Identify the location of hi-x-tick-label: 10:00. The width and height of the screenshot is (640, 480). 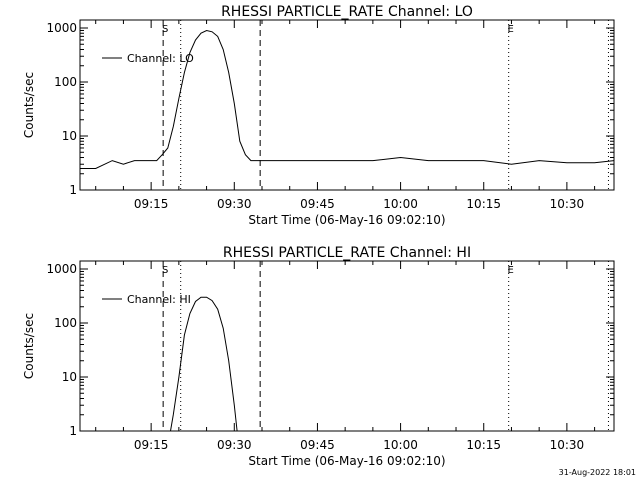
(400, 445).